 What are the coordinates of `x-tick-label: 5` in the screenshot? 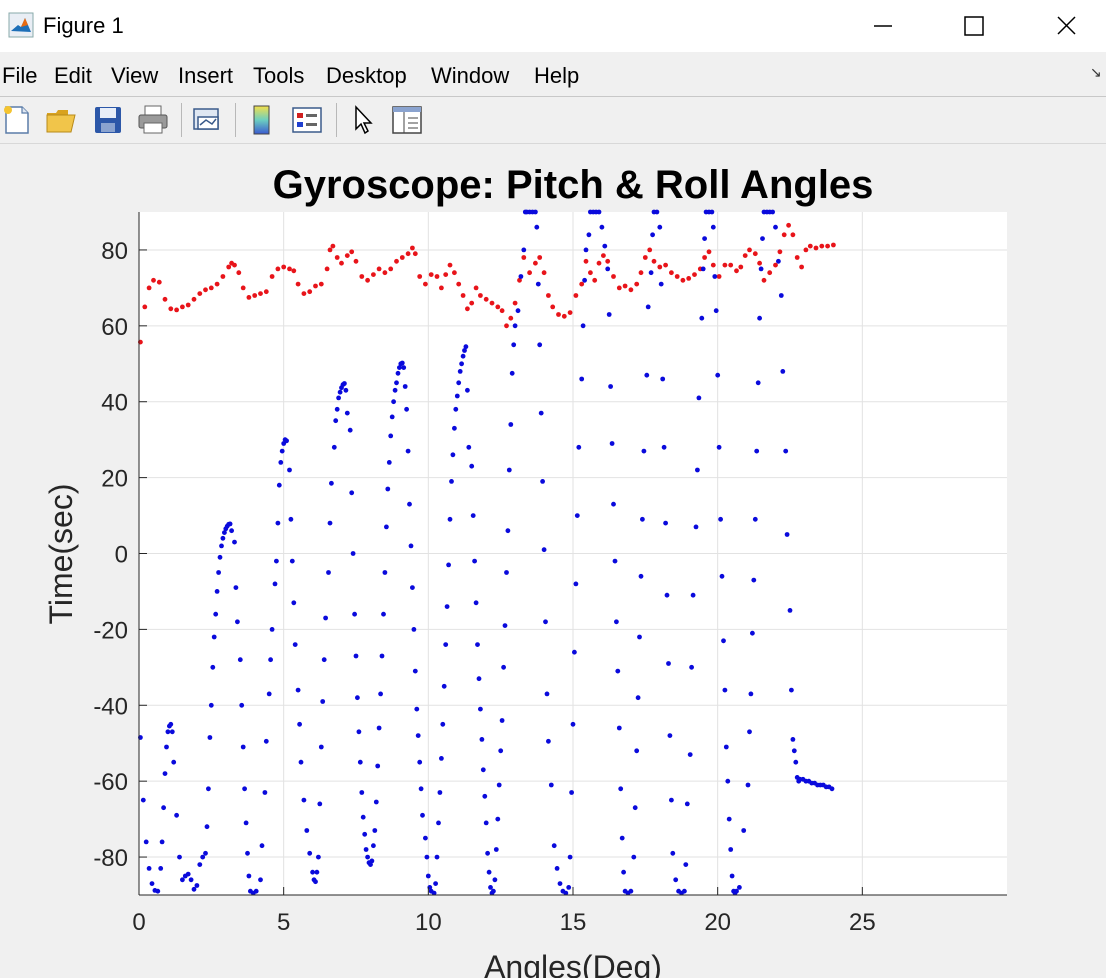 It's located at (283, 922).